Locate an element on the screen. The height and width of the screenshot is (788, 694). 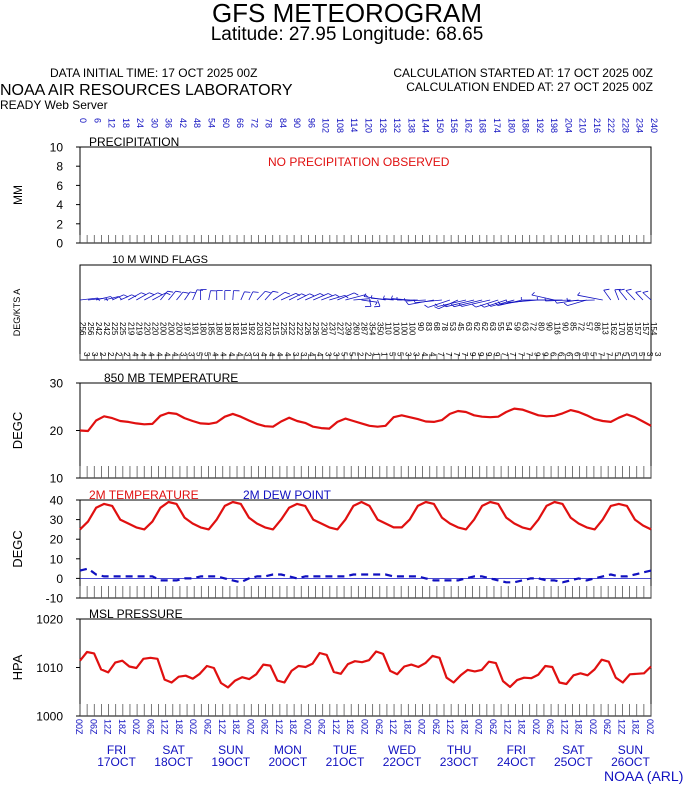
forecast-hour-label: 210 is located at coordinates (583, 125).